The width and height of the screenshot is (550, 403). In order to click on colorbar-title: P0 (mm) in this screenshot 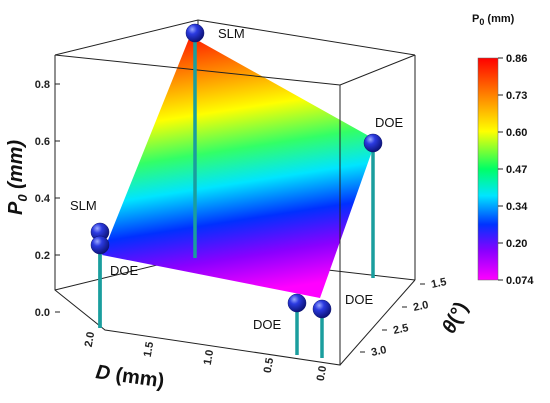, I will do `click(493, 20)`.